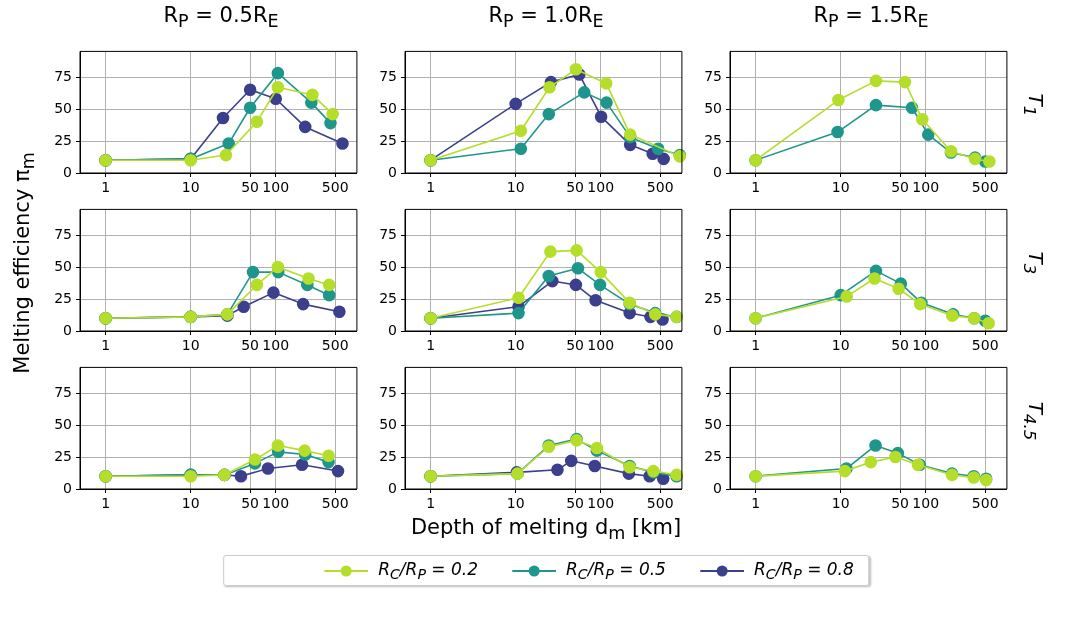 Image resolution: width=1069 pixels, height=618 pixels. What do you see at coordinates (221, 17) in the screenshot?
I see `chart-title: R$_{P}$ = 0.5R$_{E}$` at bounding box center [221, 17].